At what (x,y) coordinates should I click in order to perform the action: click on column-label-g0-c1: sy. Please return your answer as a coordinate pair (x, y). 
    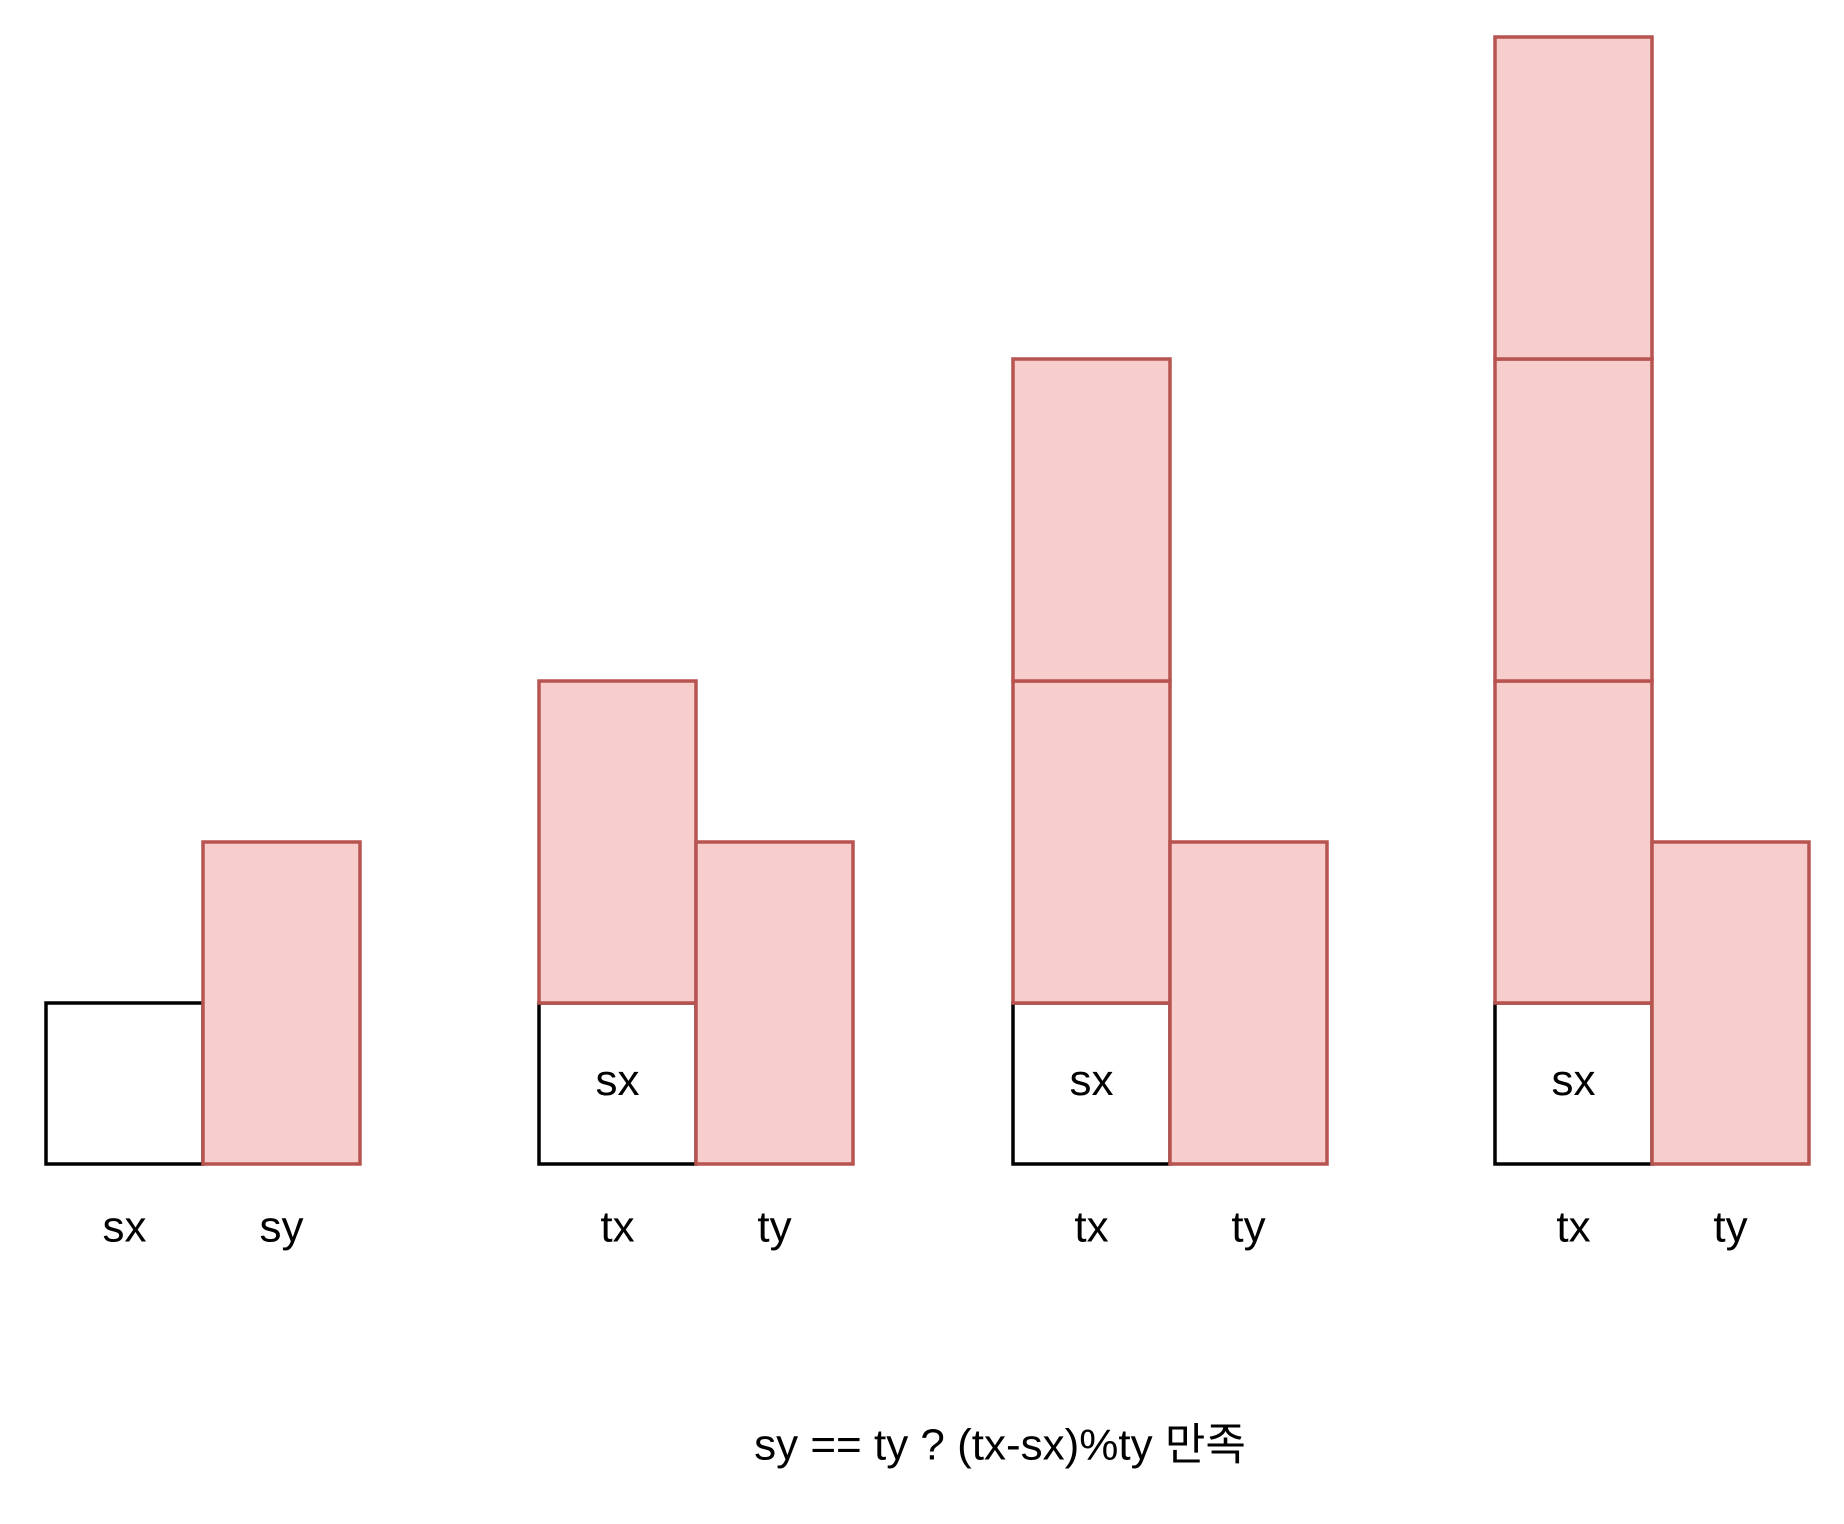
    Looking at the image, I should click on (282, 1227).